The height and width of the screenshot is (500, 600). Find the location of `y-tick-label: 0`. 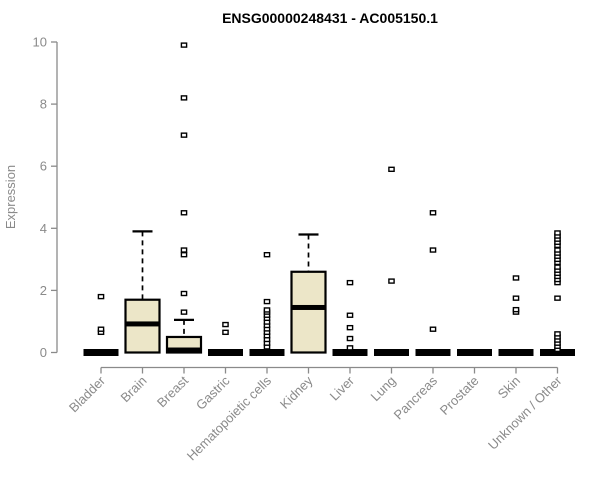

y-tick-label: 0 is located at coordinates (43, 352).